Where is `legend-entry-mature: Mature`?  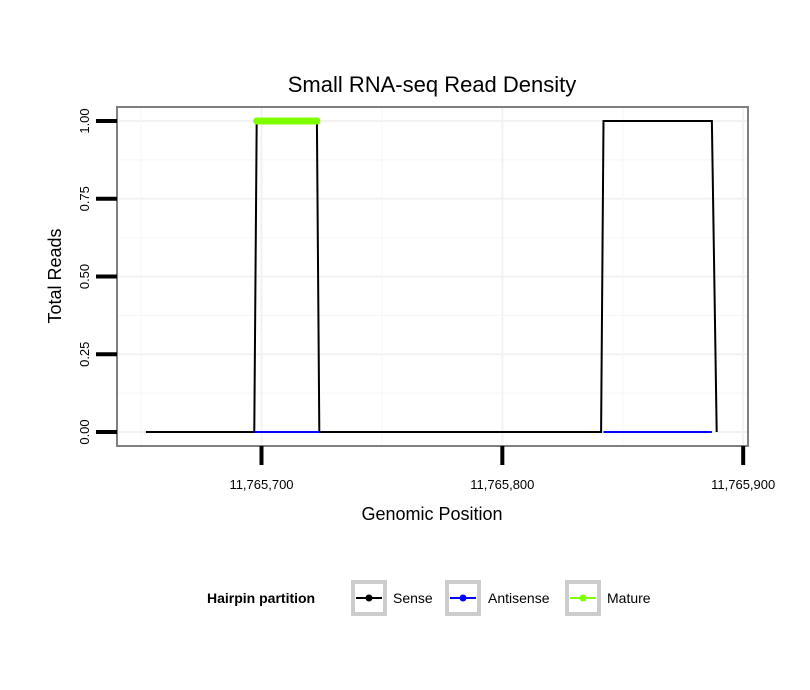
legend-entry-mature: Mature is located at coordinates (608, 598).